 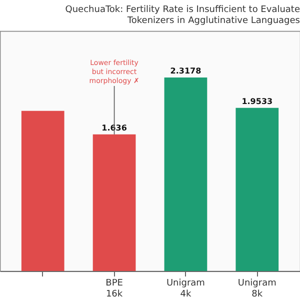 I want to click on data-label: 1.9533, so click(x=257, y=101).